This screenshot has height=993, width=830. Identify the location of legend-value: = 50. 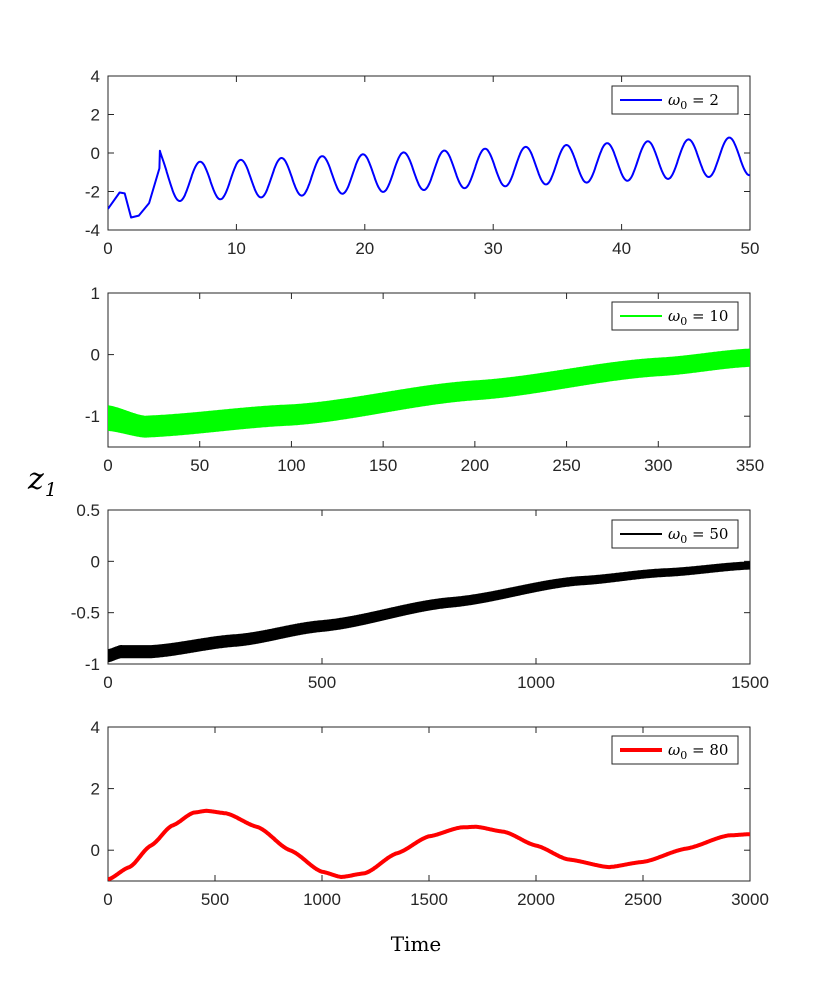
(707, 534).